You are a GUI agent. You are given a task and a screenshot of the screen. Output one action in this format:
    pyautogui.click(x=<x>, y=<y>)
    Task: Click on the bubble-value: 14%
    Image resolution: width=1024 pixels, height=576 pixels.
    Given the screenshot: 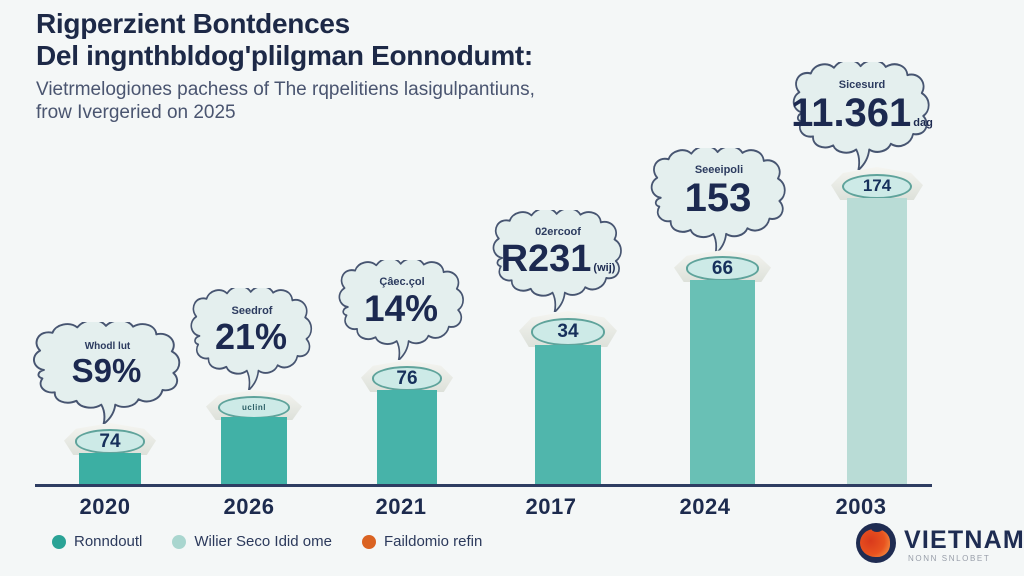 What is the action you would take?
    pyautogui.click(x=401, y=308)
    